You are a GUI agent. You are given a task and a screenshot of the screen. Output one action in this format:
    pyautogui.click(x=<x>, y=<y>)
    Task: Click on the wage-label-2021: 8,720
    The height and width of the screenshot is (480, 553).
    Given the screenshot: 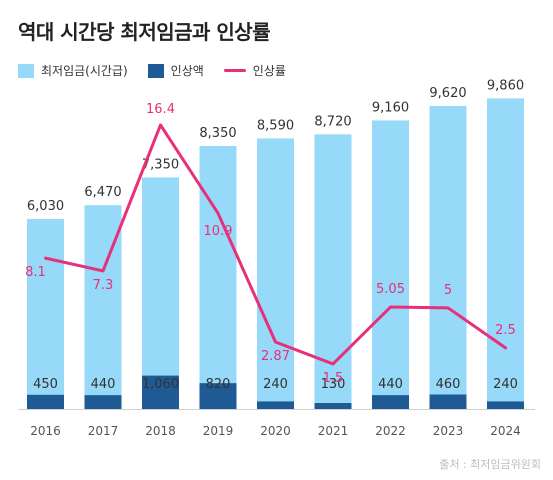 What is the action you would take?
    pyautogui.click(x=332, y=121)
    